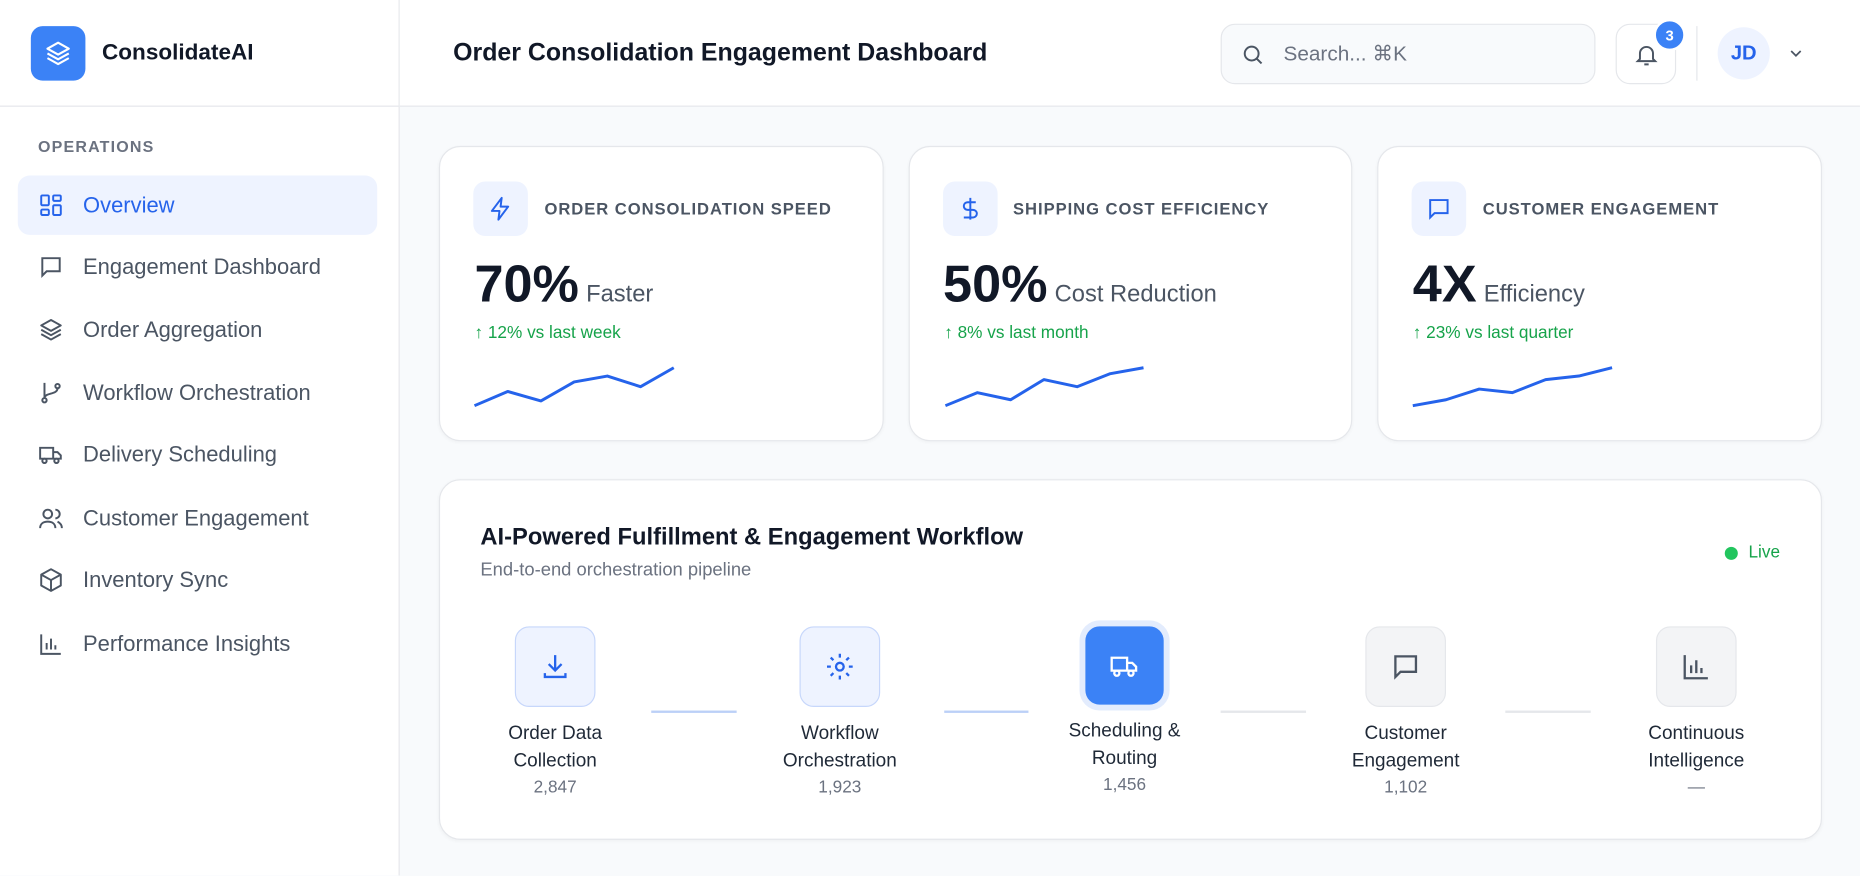 The width and height of the screenshot is (1860, 876). What do you see at coordinates (555, 714) in the screenshot?
I see `workflow-step: Order Data Collection 2,847` at bounding box center [555, 714].